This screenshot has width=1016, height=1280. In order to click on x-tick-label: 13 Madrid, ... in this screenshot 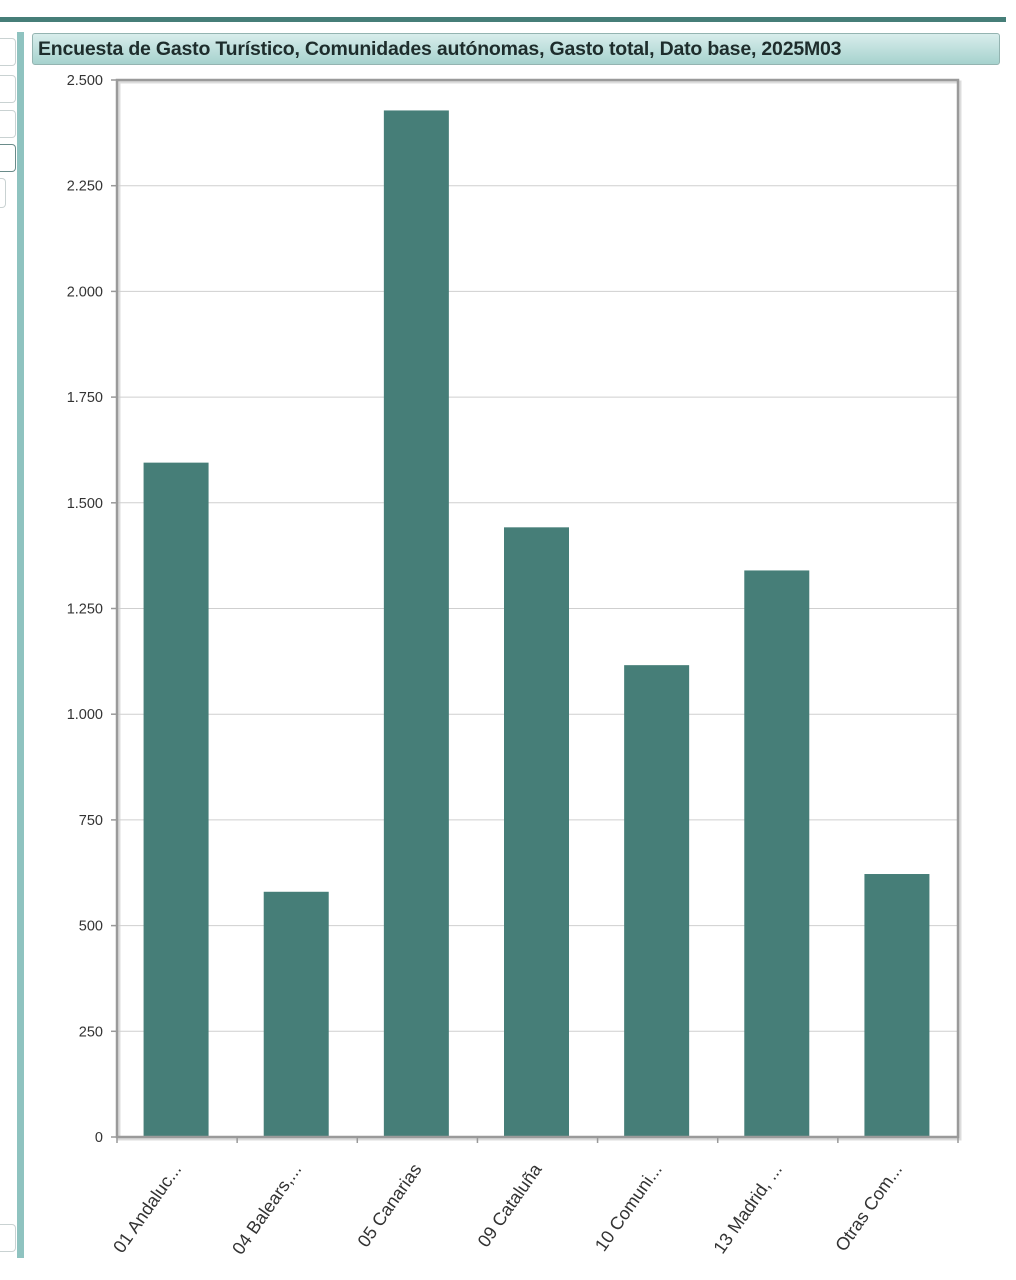, I will do `click(747, 1209)`.